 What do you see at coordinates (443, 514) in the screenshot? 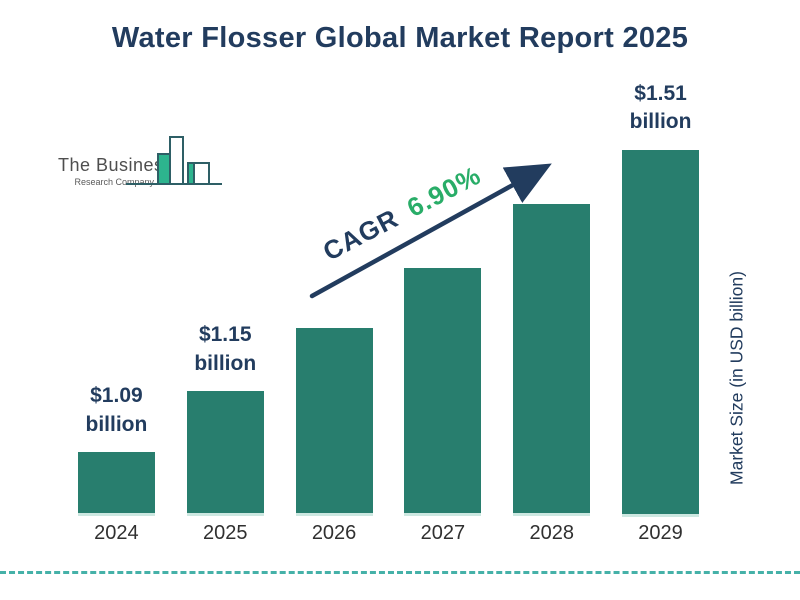
I see `bar-base-strip-2027` at bounding box center [443, 514].